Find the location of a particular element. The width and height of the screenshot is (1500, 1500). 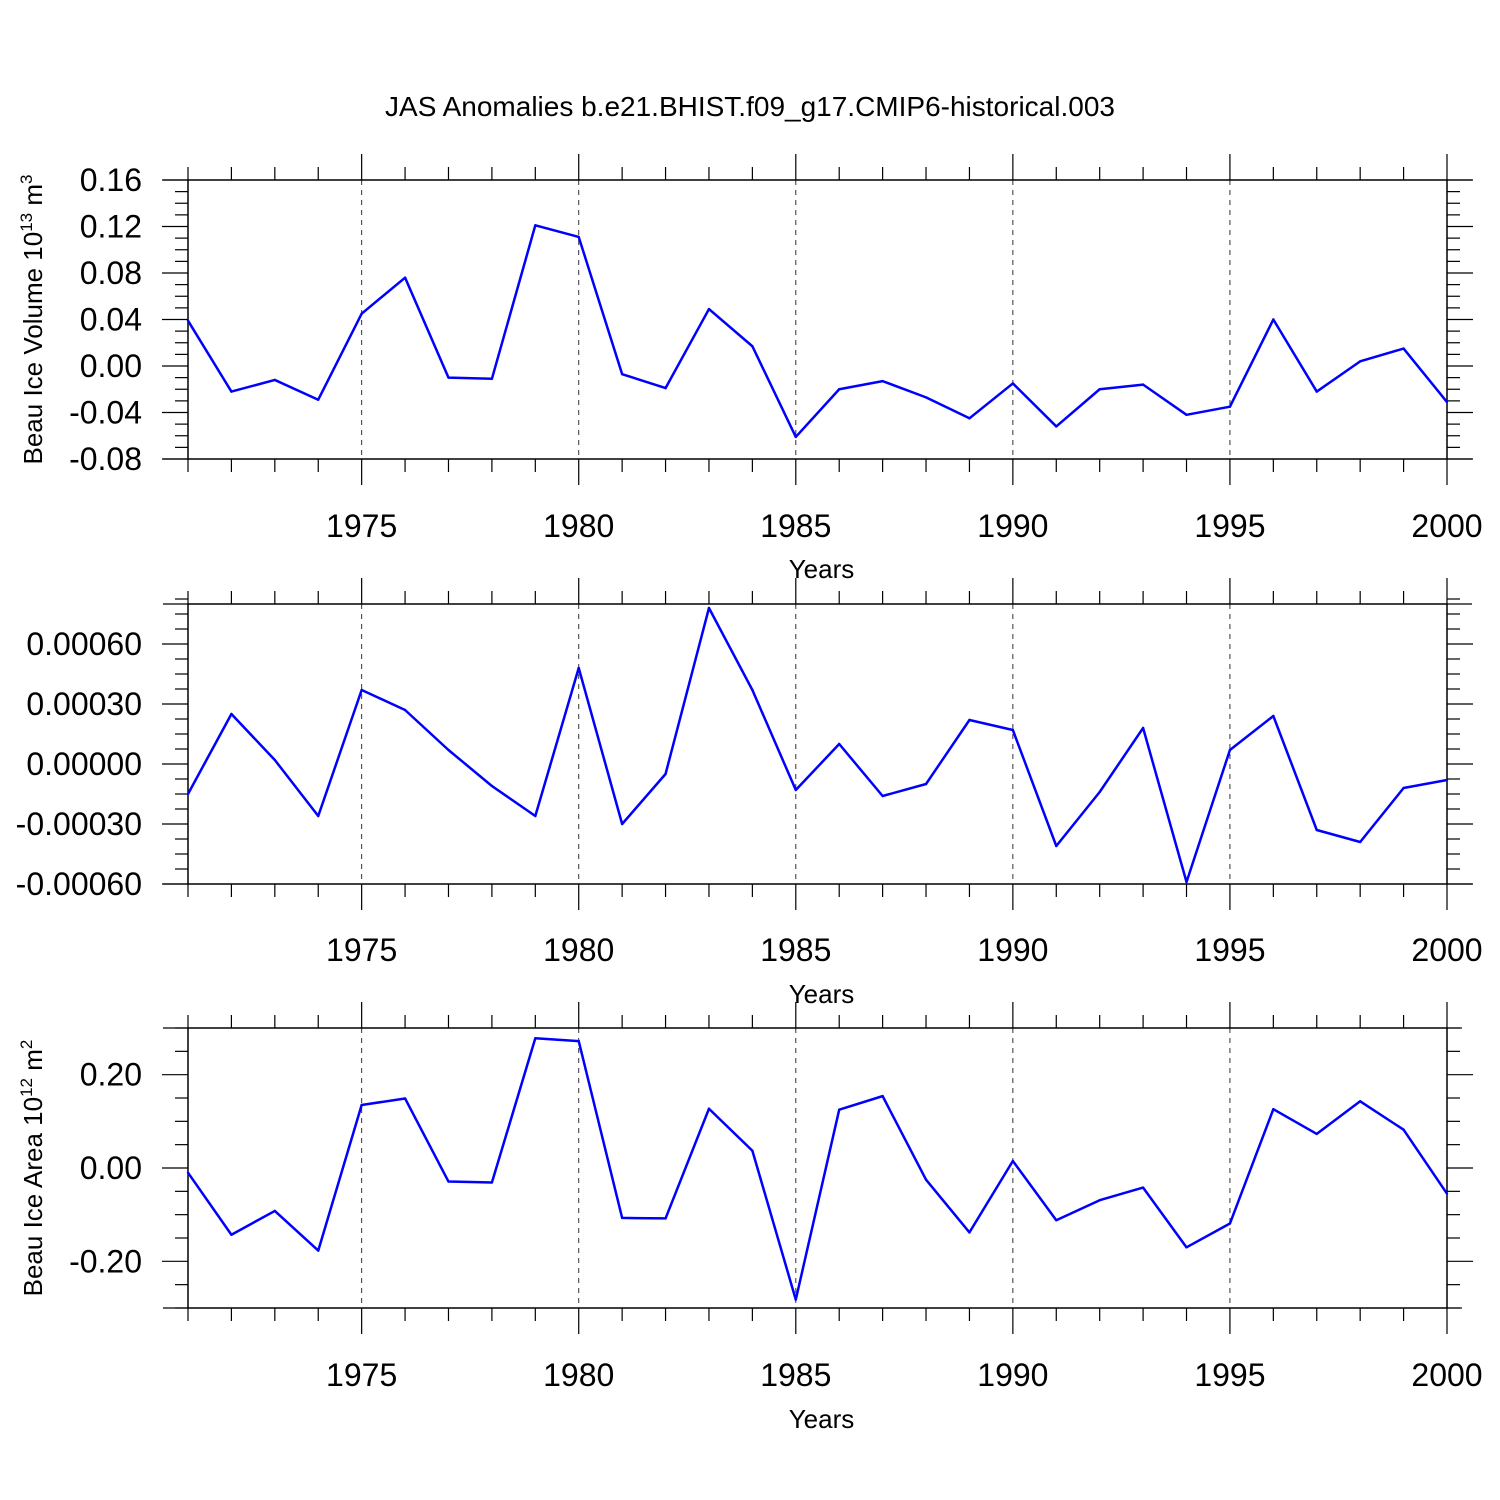

y-tick-label: 0.20 is located at coordinates (111, 1075).